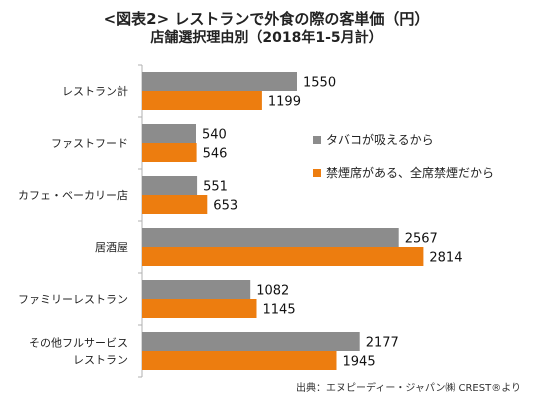 The height and width of the screenshot is (400, 533). I want to click on legend-swatch-non-smoking, so click(317, 173).